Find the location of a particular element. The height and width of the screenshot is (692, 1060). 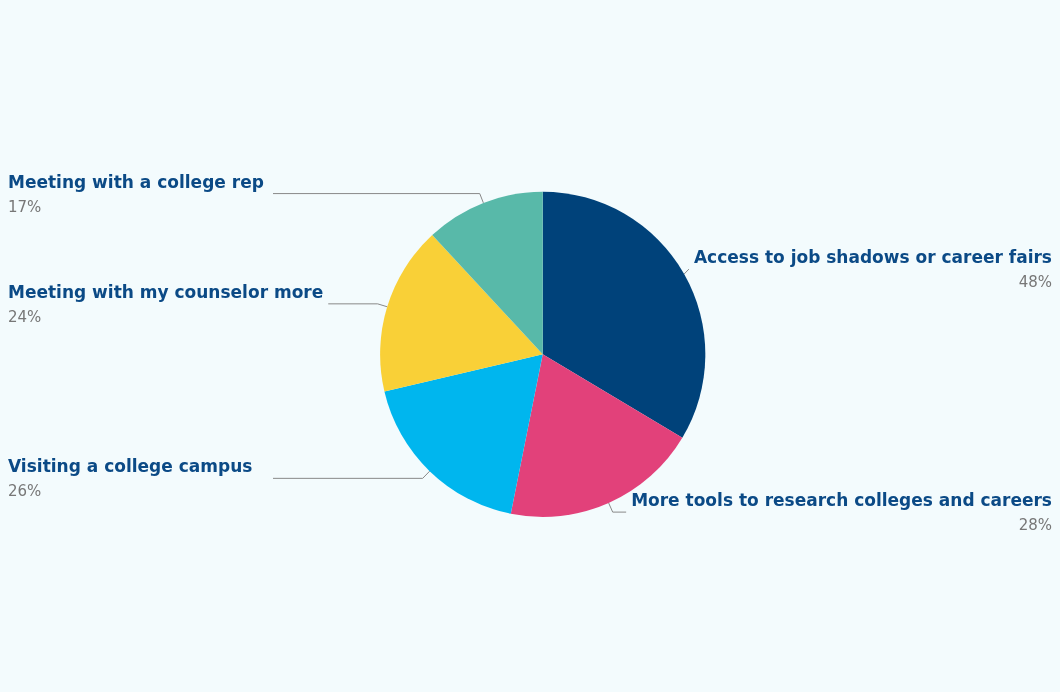

slice-label: More tools to research colleges and careers is located at coordinates (841, 500).